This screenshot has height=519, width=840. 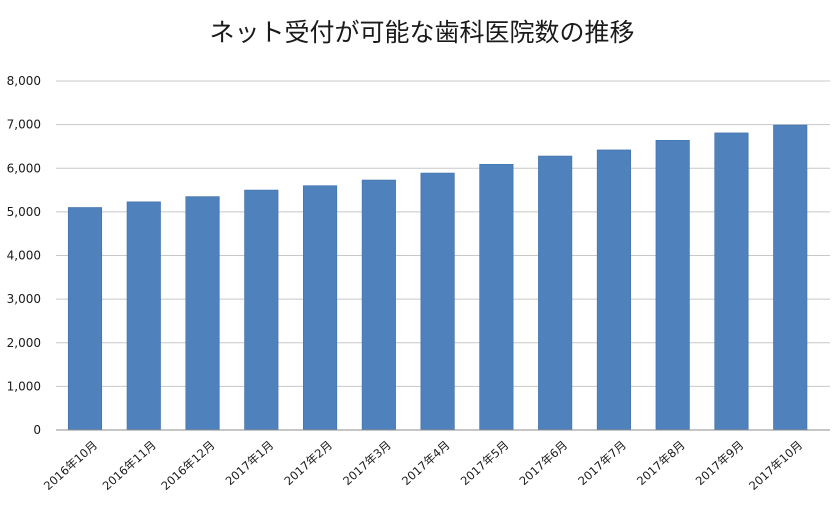 What do you see at coordinates (24, 81) in the screenshot?
I see `y-tick-label: 8,000` at bounding box center [24, 81].